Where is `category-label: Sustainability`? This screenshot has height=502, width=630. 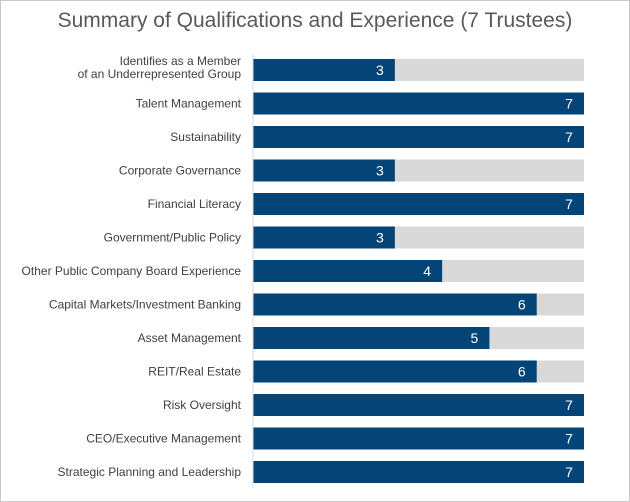 category-label: Sustainability is located at coordinates (205, 137).